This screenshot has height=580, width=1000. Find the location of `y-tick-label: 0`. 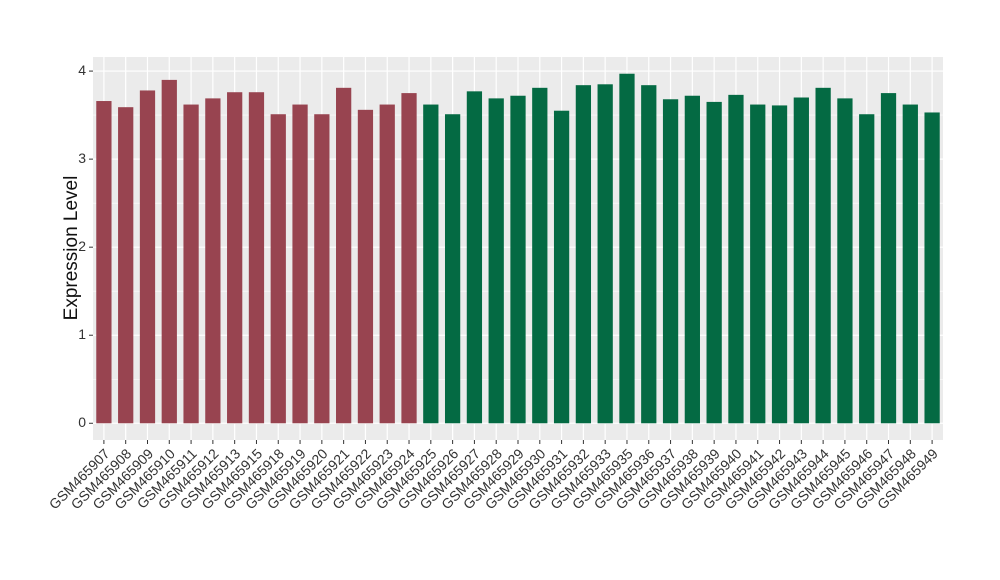

y-tick-label: 0 is located at coordinates (82, 422).